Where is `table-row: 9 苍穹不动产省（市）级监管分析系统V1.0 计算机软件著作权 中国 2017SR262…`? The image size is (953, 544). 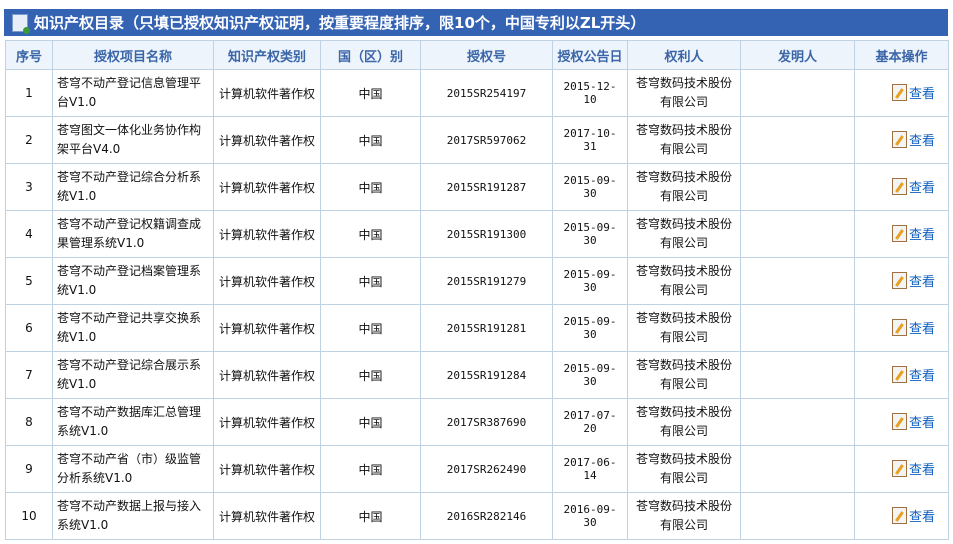
table-row: 9 苍穹不动产省（市）级监管分析系统V1.0 计算机软件著作权 中国 2017SR262… is located at coordinates (477, 469).